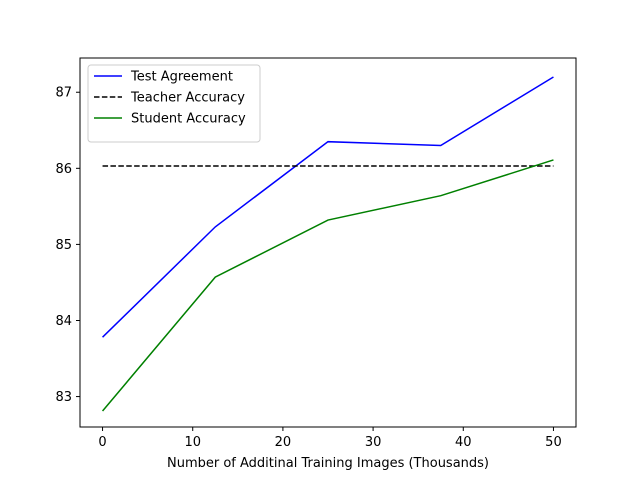 This screenshot has width=640, height=480. I want to click on x-tick-label-1: 10, so click(192, 442).